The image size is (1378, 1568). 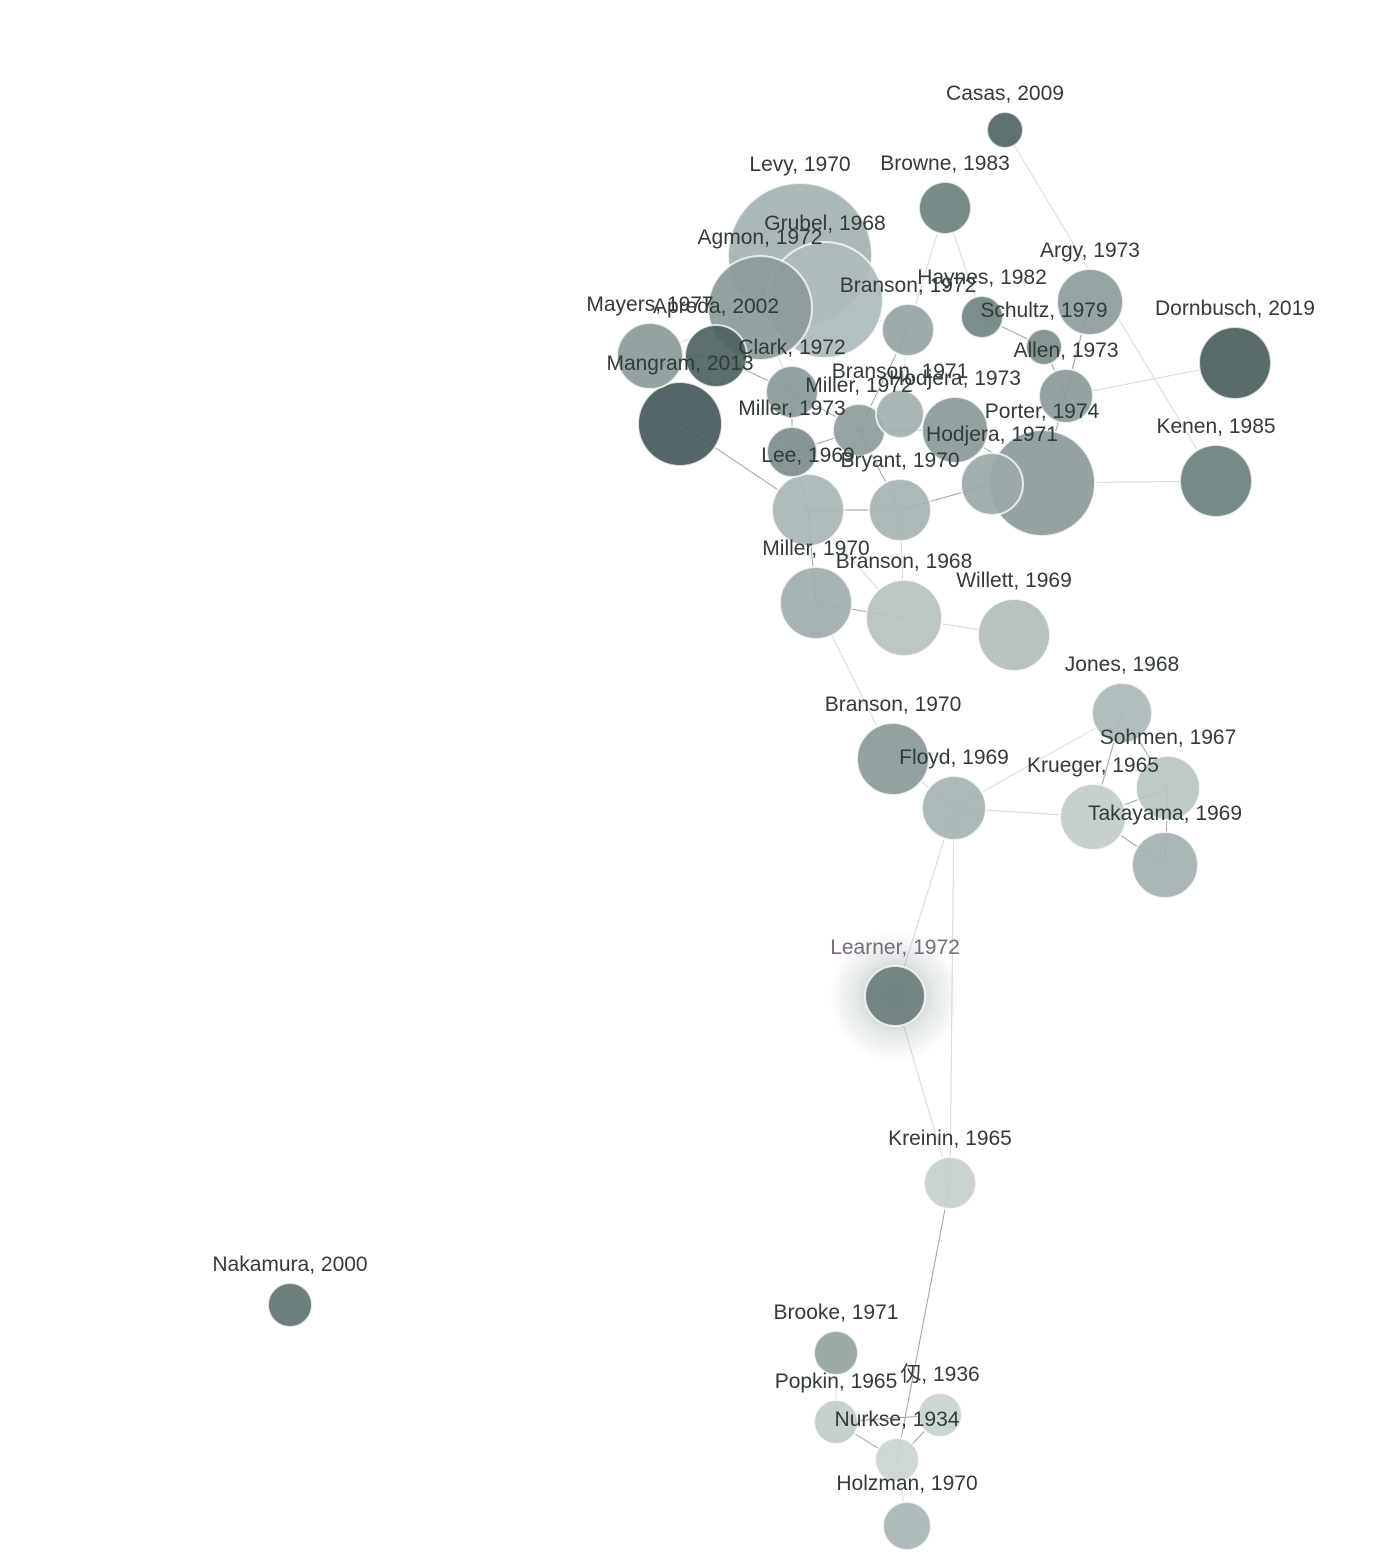 What do you see at coordinates (950, 1138) in the screenshot?
I see `node-label-kreinin1965: Kreinin, 1965` at bounding box center [950, 1138].